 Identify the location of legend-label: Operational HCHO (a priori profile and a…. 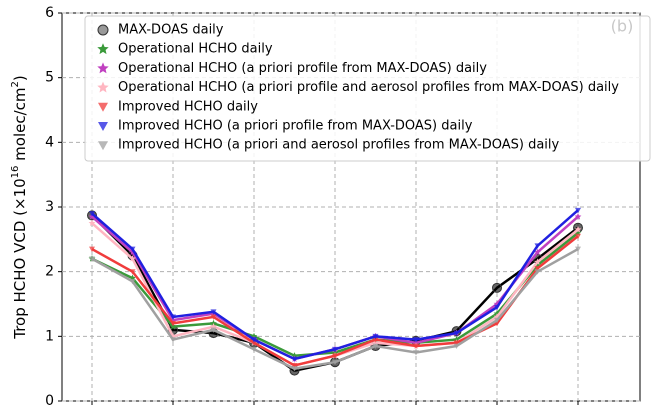
(368, 87).